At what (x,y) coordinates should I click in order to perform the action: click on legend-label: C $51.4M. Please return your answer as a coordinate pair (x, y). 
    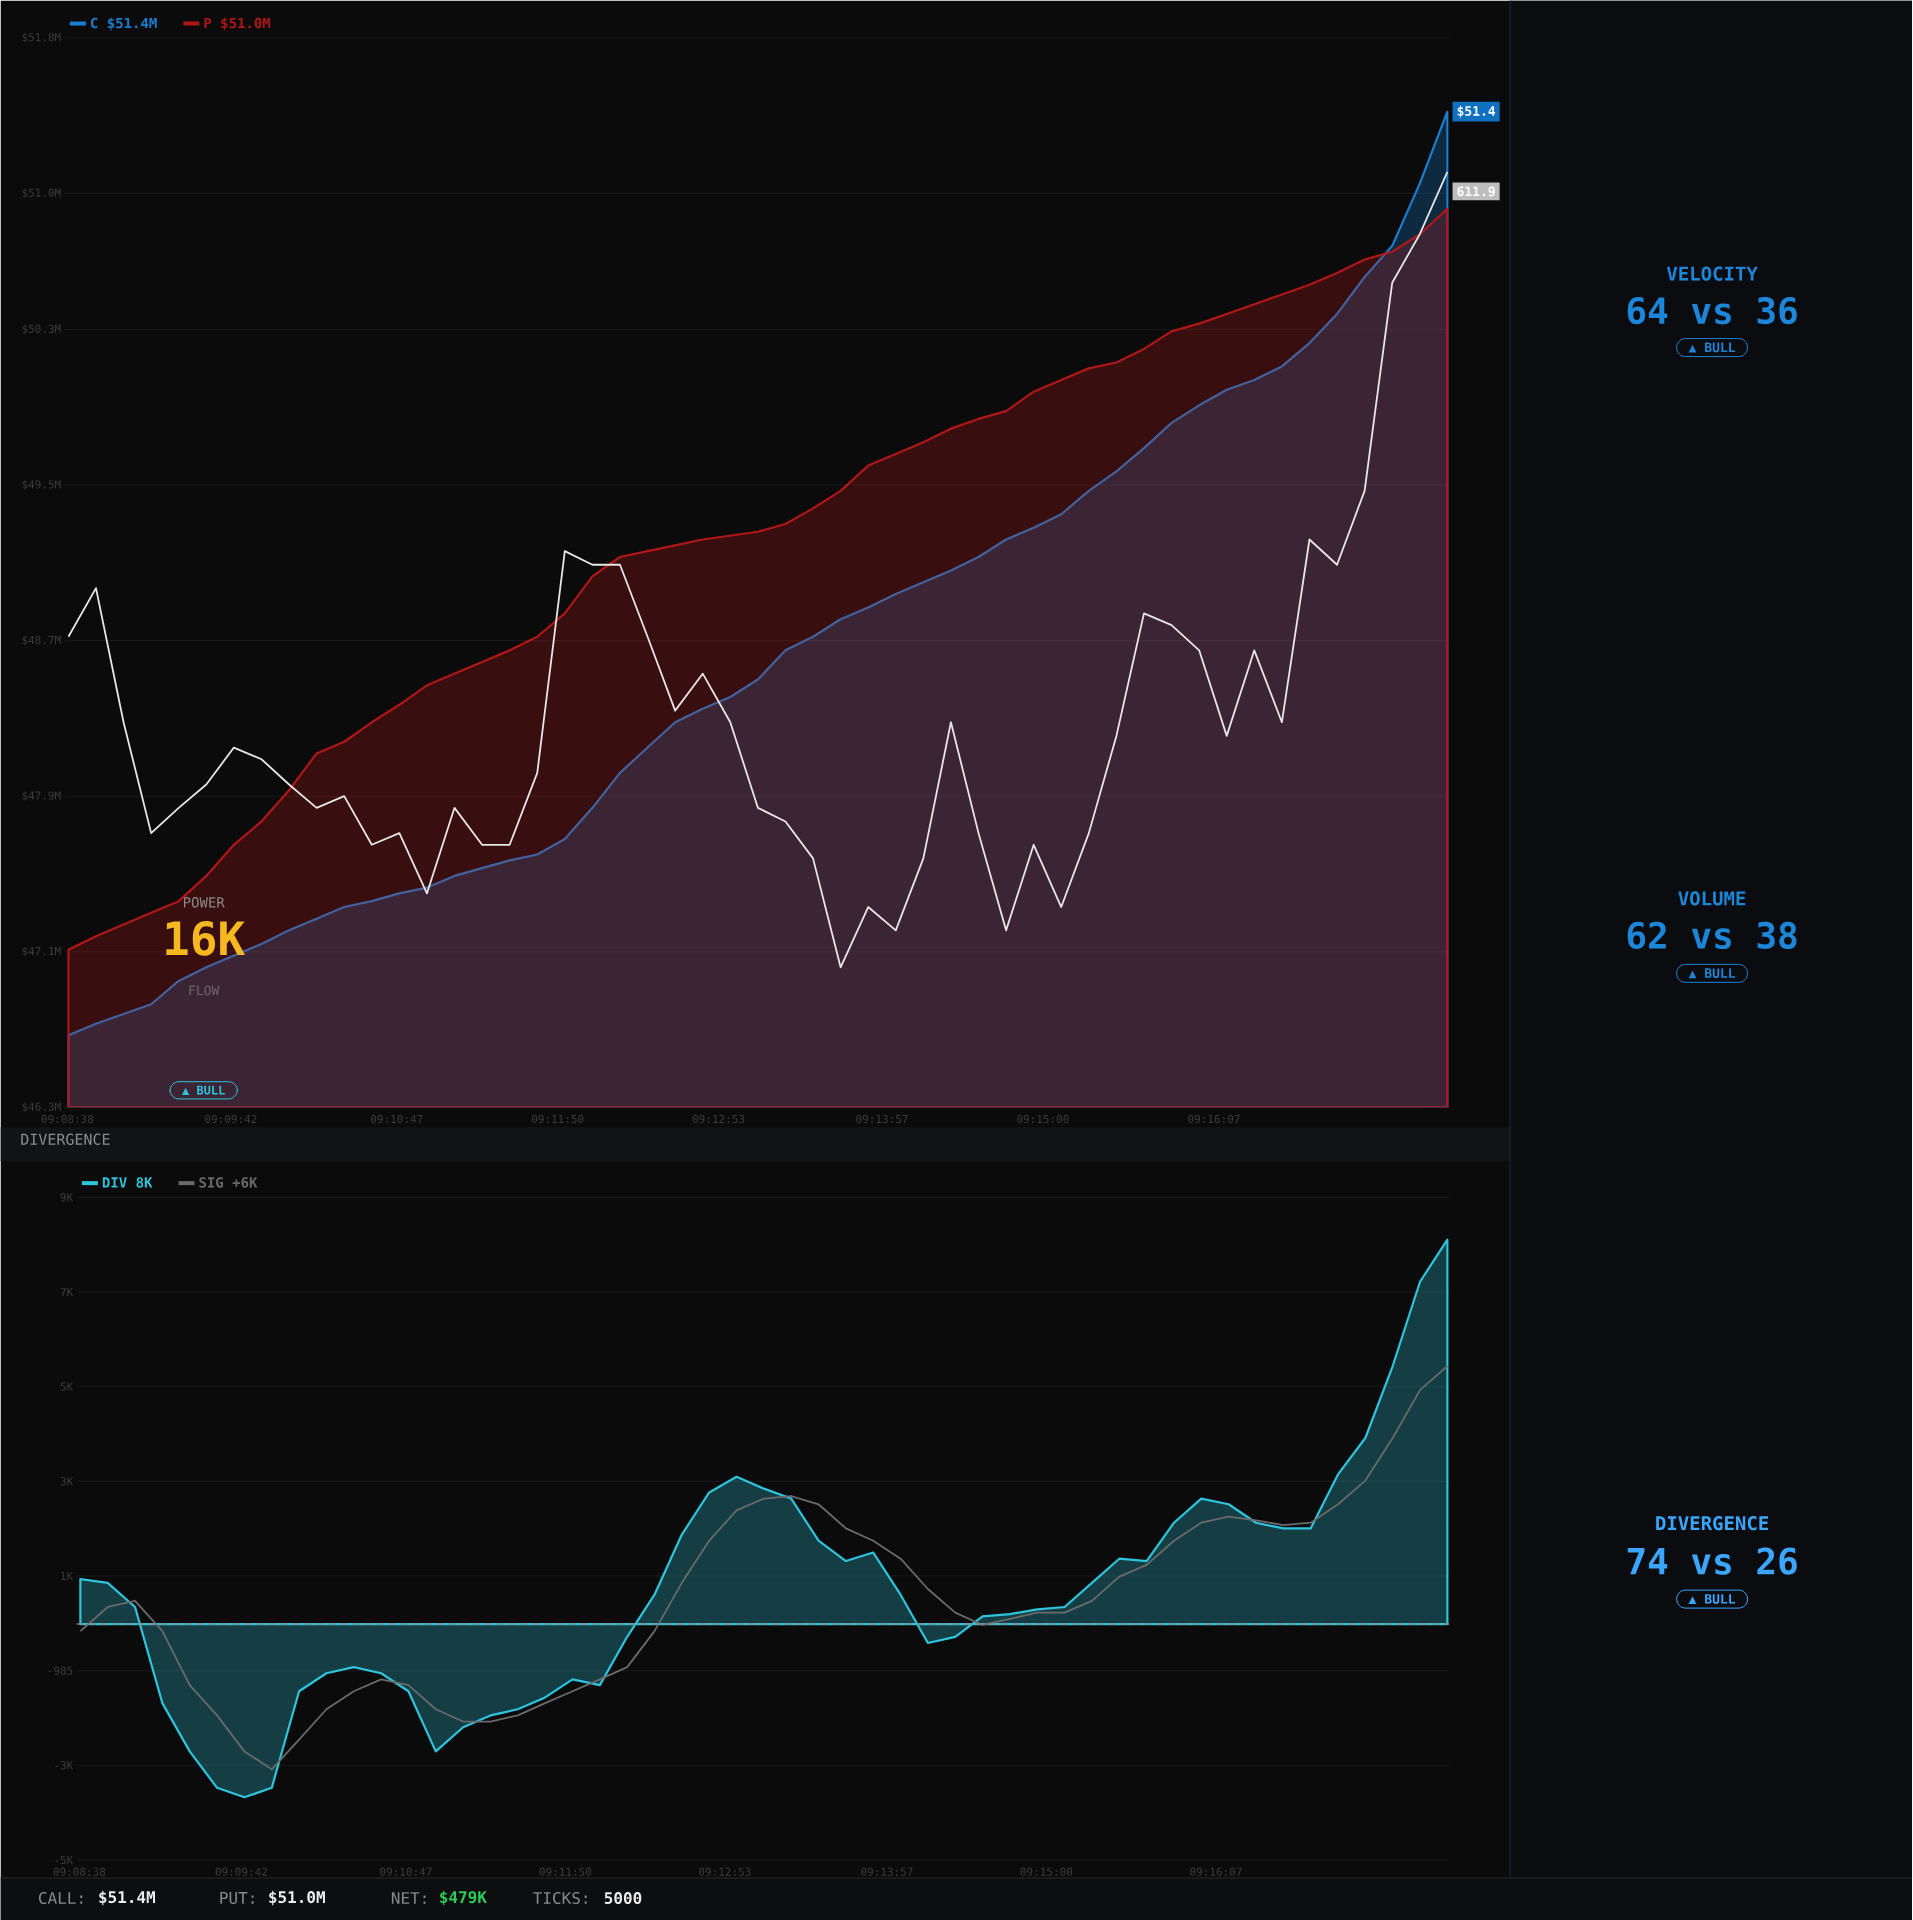
    Looking at the image, I should click on (124, 24).